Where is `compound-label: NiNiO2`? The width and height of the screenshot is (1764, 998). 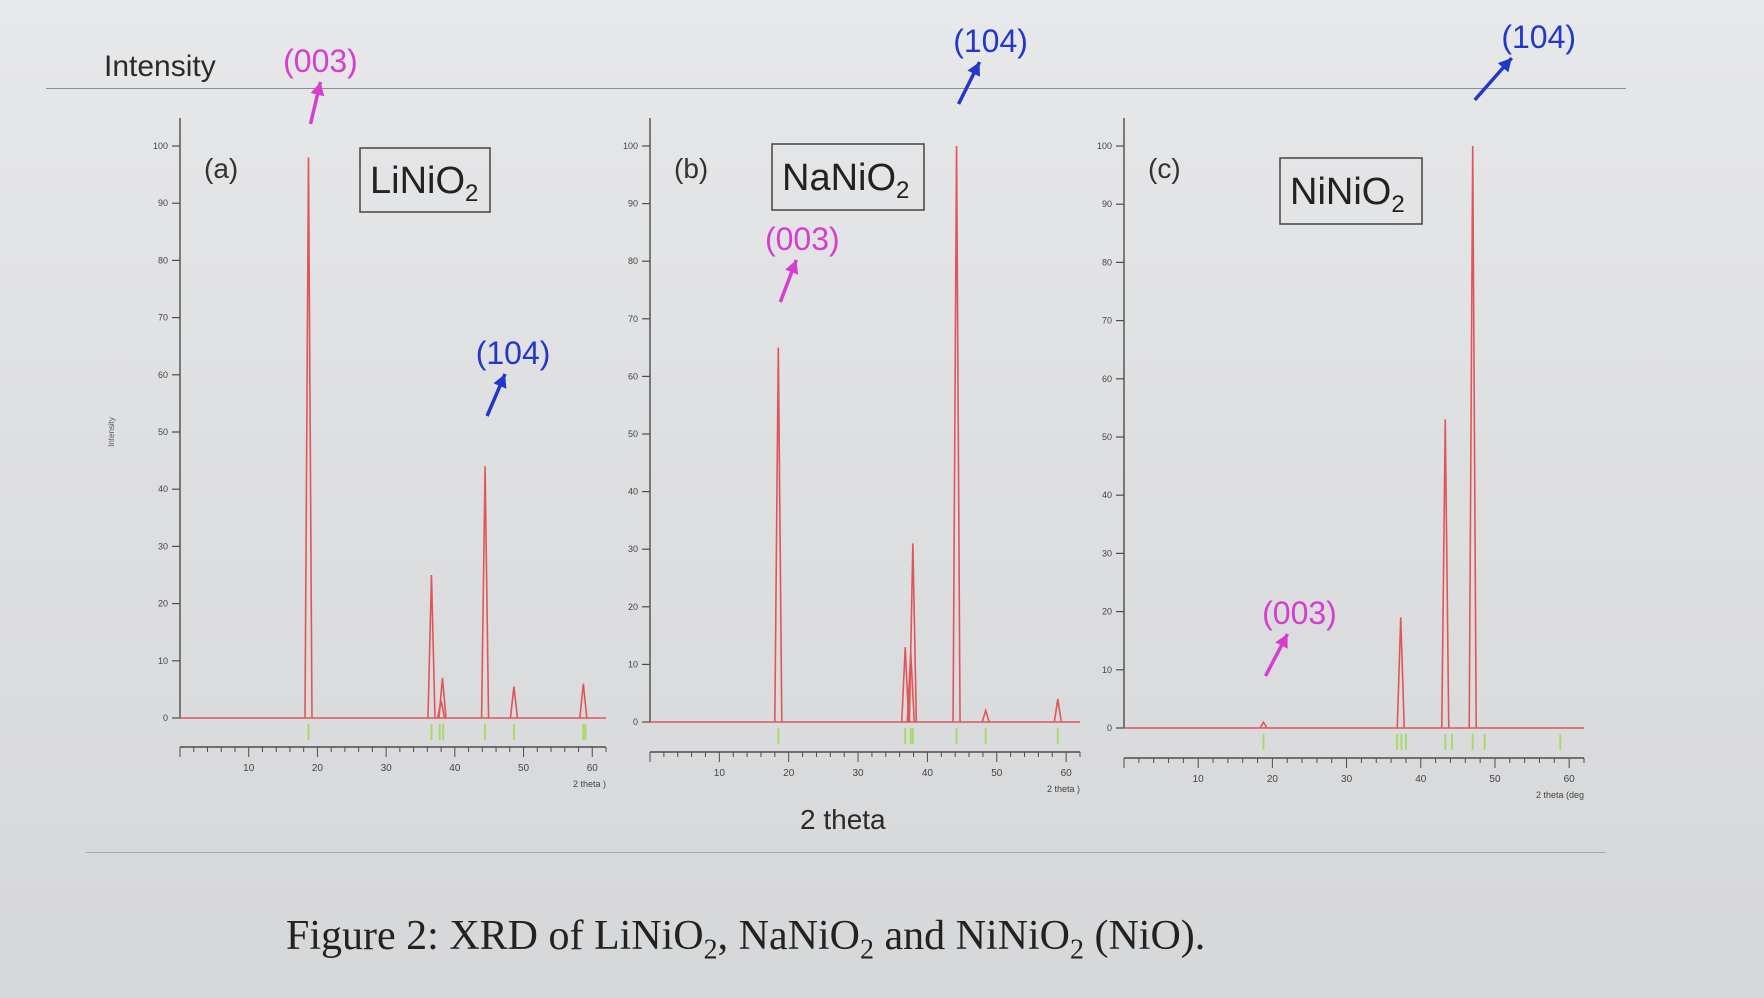
compound-label: NiNiO2 is located at coordinates (1347, 194).